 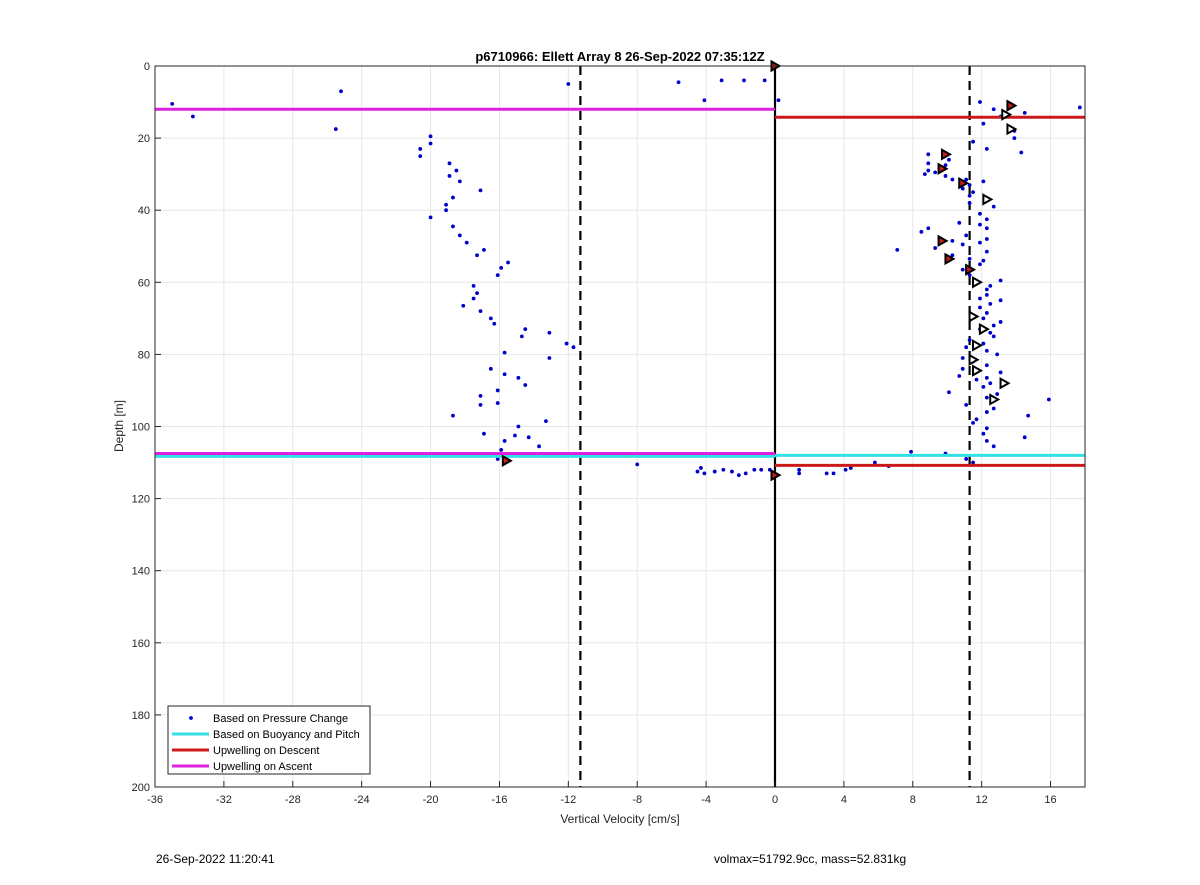 I want to click on y-tick-label: 180, so click(x=141, y=716).